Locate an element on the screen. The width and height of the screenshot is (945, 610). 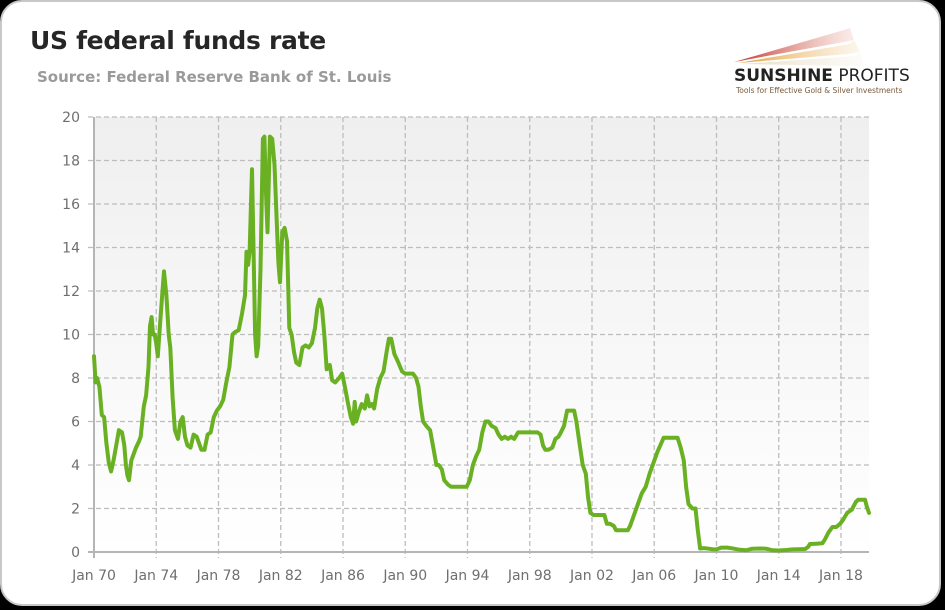
x-tick-label: Jan 14 is located at coordinates (778, 576).